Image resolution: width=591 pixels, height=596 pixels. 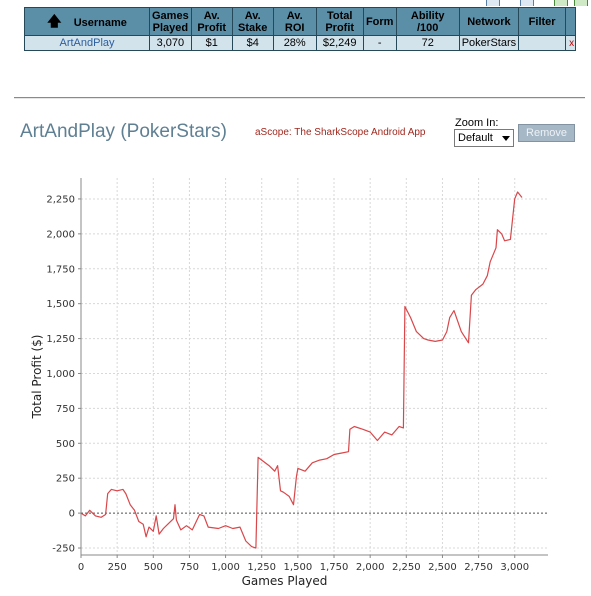 I want to click on save-icon, so click(x=527, y=3).